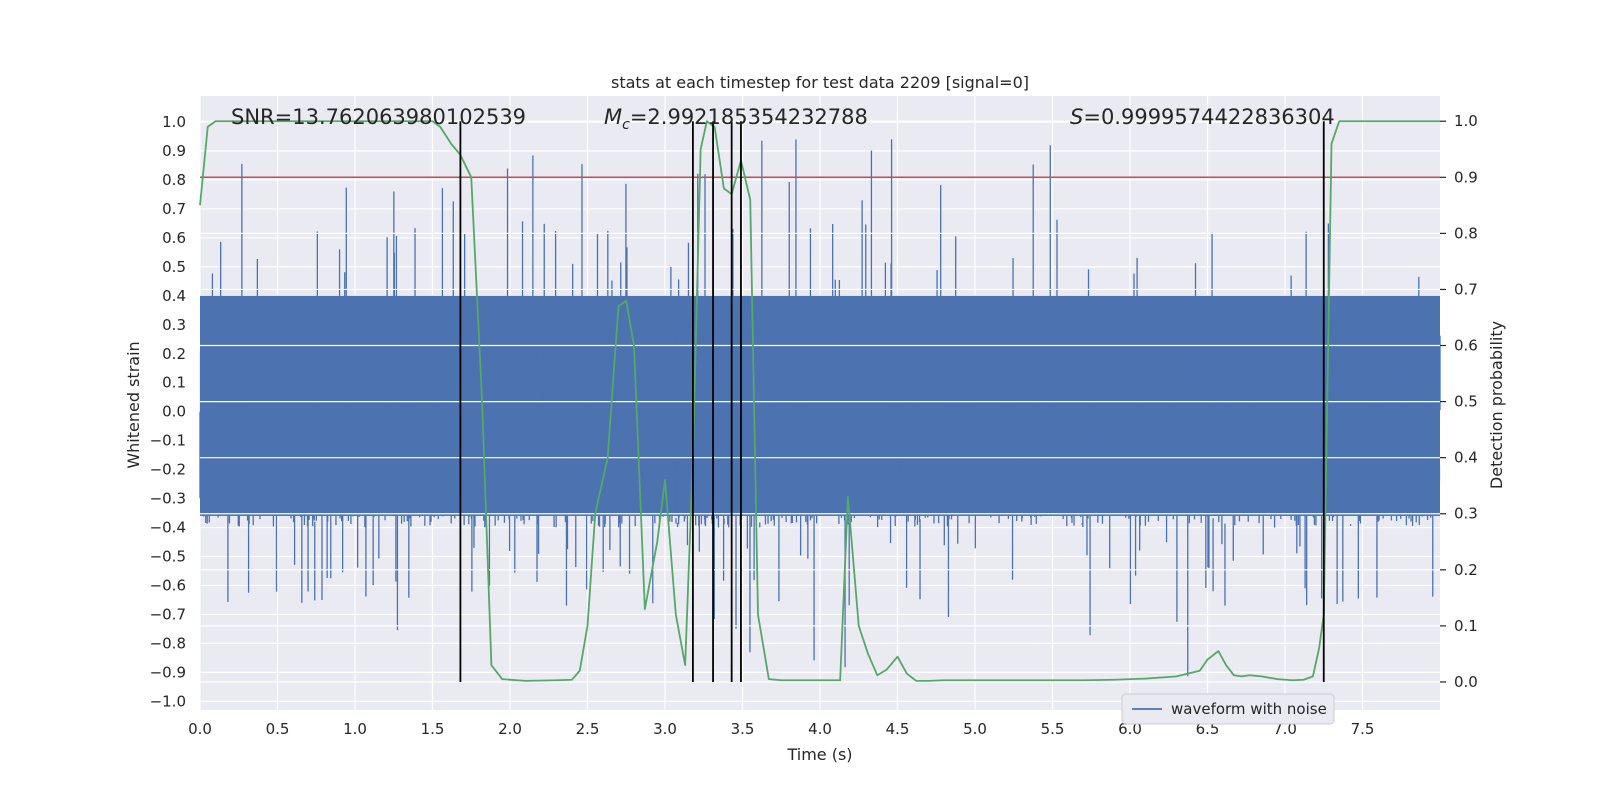 The width and height of the screenshot is (1600, 800). Describe the element at coordinates (626, 125) in the screenshot. I see `chirp-mass-subscript: c` at that location.